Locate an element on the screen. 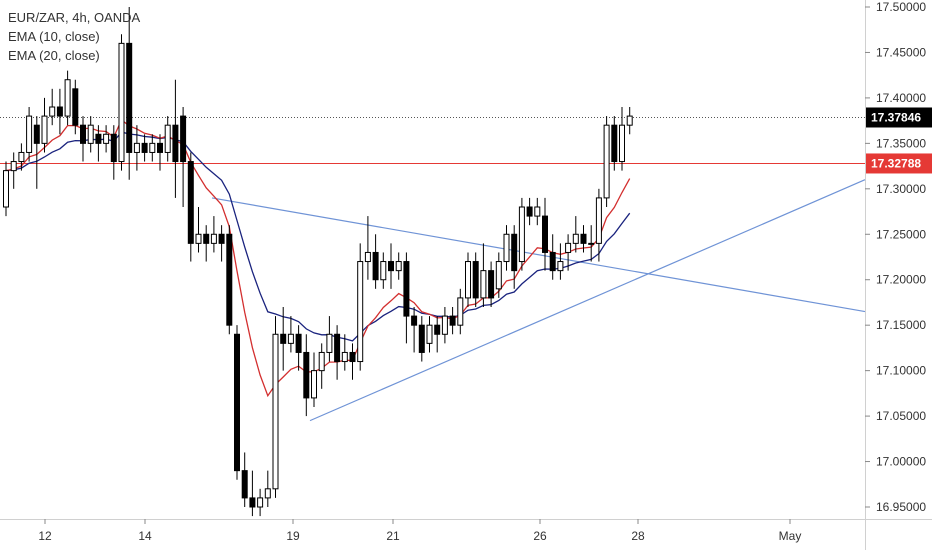 The height and width of the screenshot is (555, 932). ref-price-label-bg is located at coordinates (899, 163).